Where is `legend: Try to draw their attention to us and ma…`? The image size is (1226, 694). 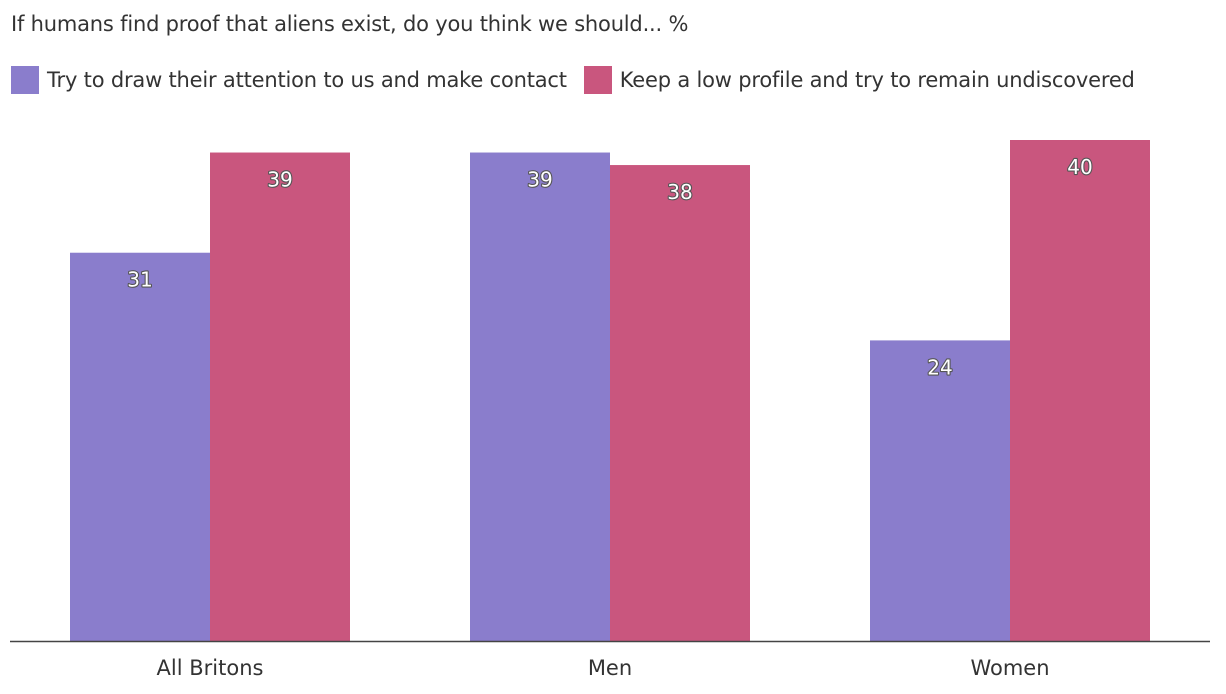 legend: Try to draw their attention to us and ma… is located at coordinates (581, 80).